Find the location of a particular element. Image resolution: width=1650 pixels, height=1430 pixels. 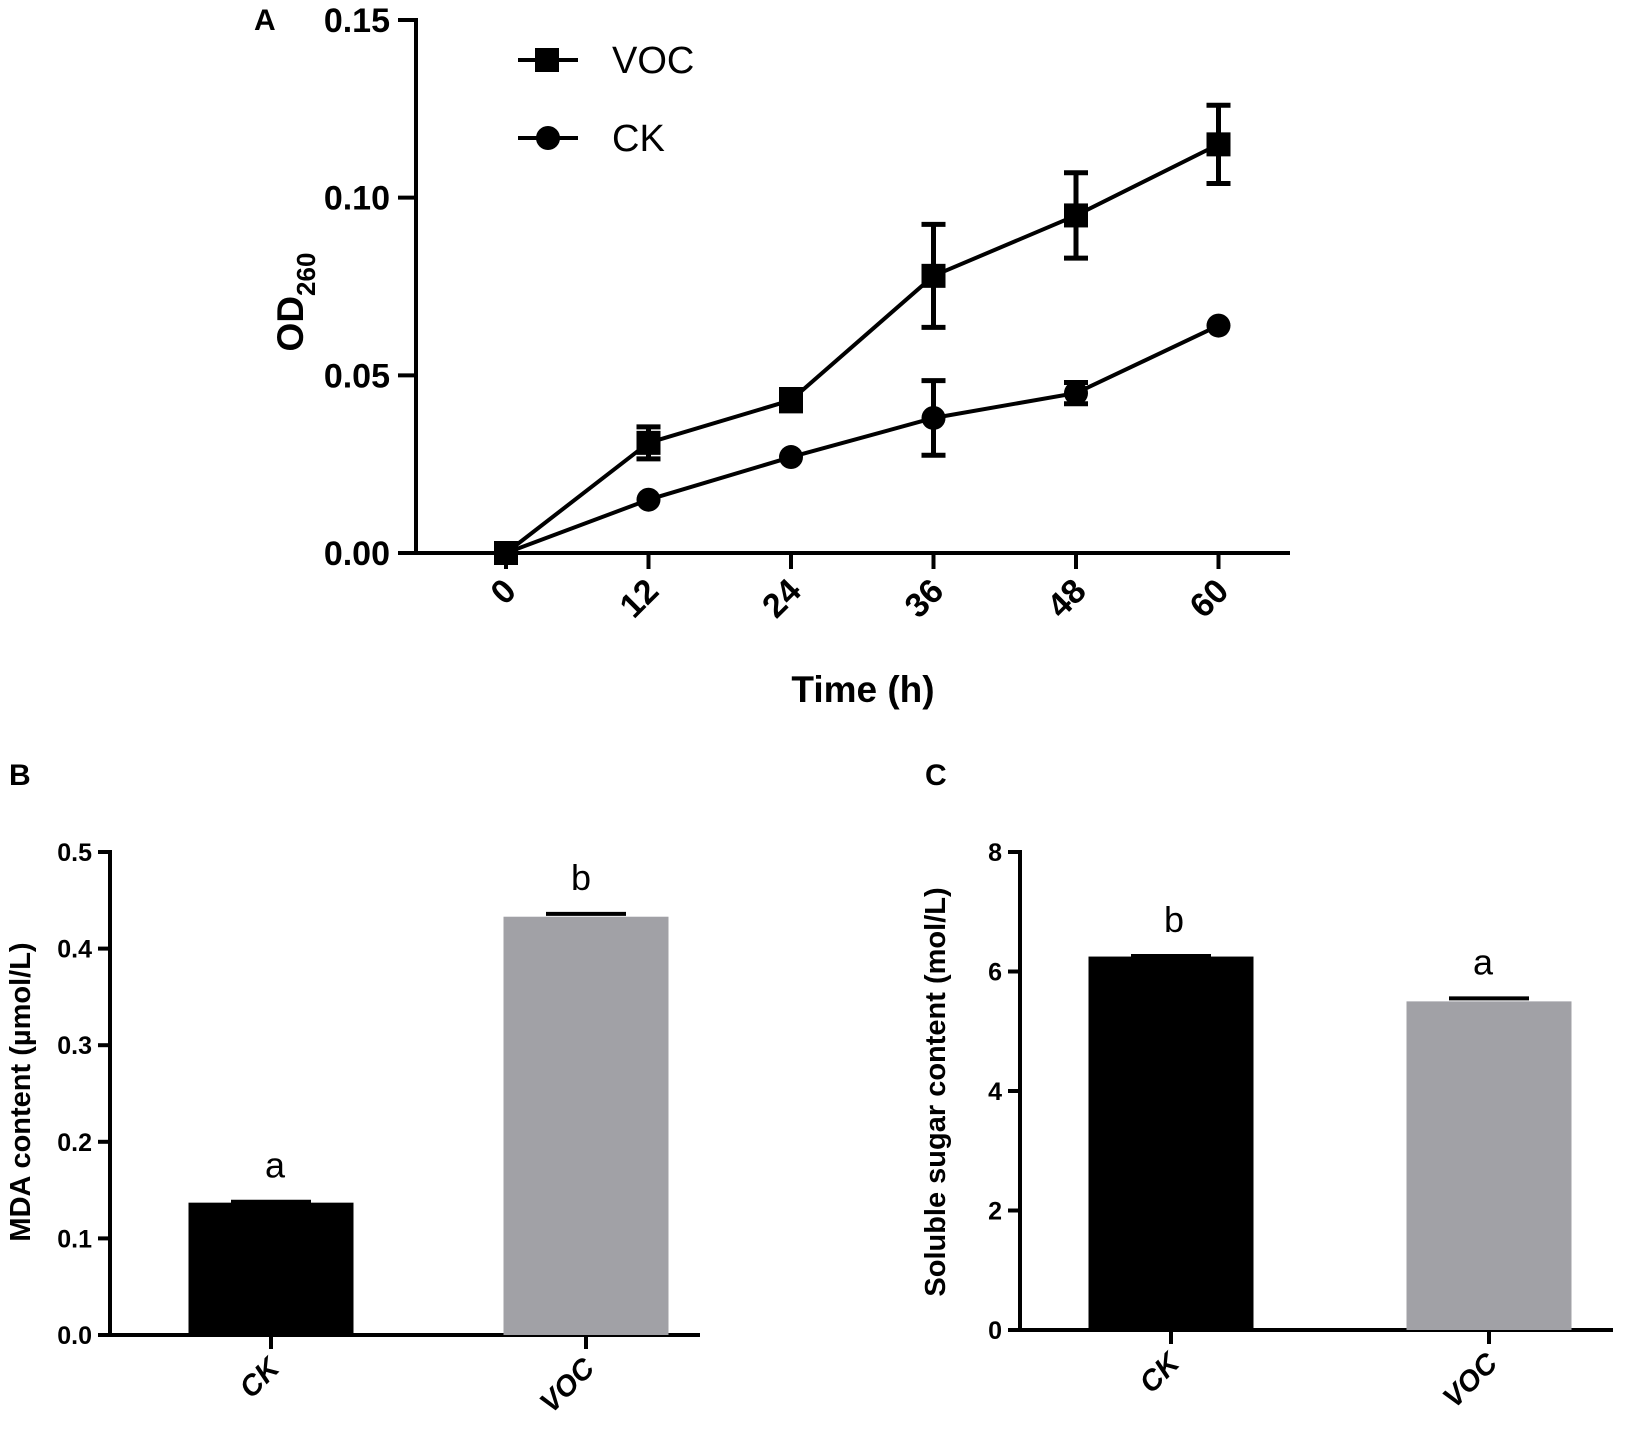

series-ck is located at coordinates (862, 439).